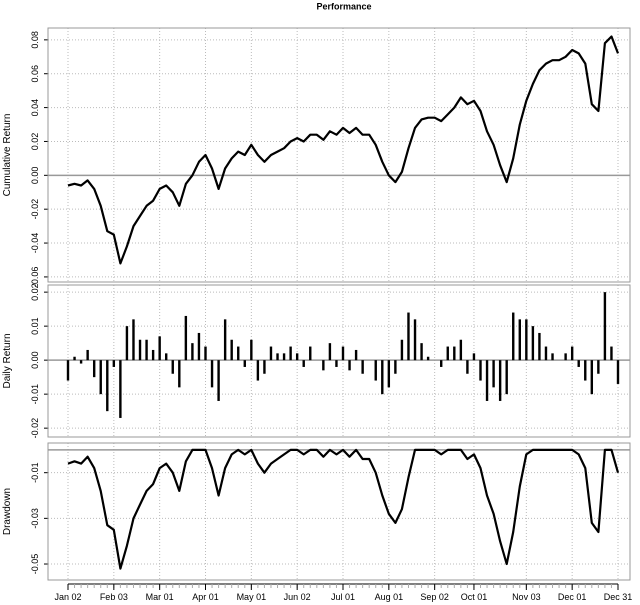  I want to click on y-tick-label: -0.02, so click(35, 428).